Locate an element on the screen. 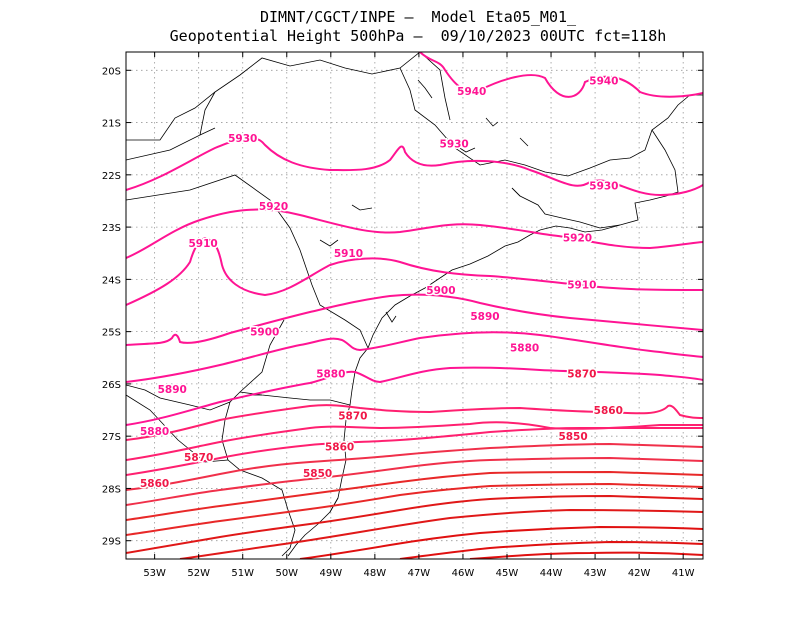  lon-tick-label: 51W is located at coordinates (242, 573).